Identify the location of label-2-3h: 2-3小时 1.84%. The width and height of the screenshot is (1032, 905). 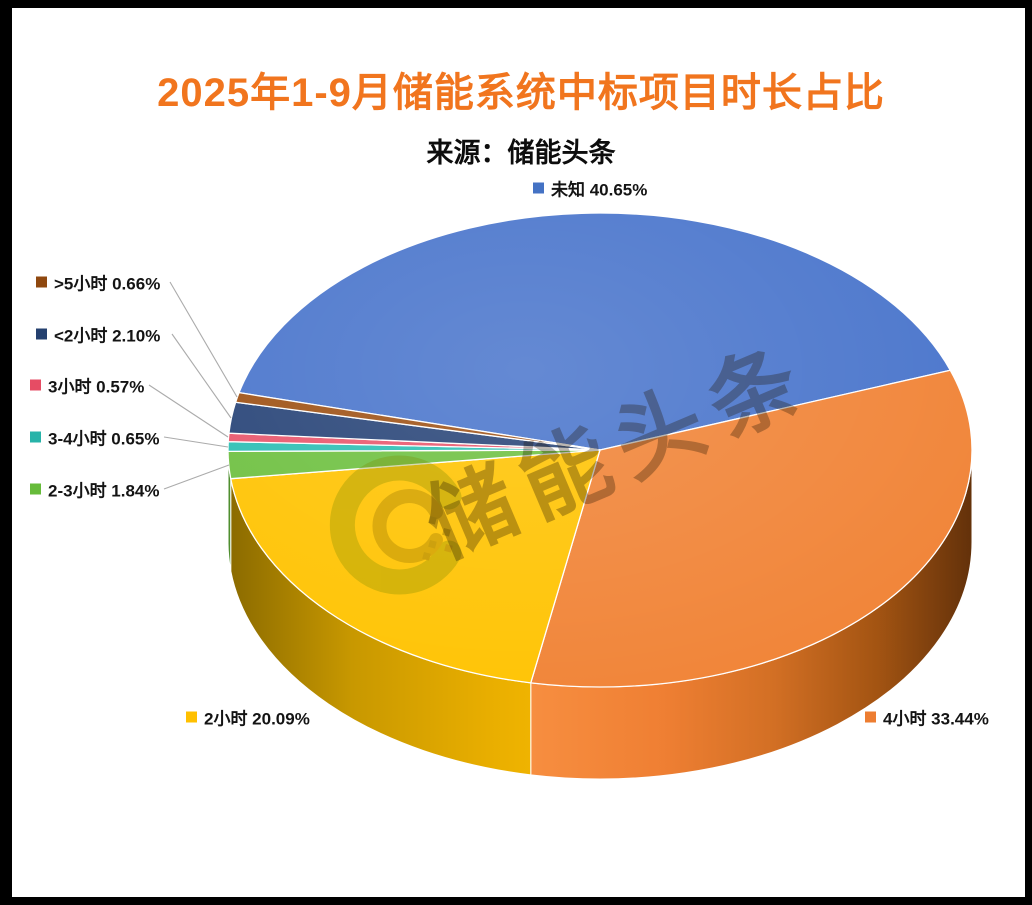
(95, 489).